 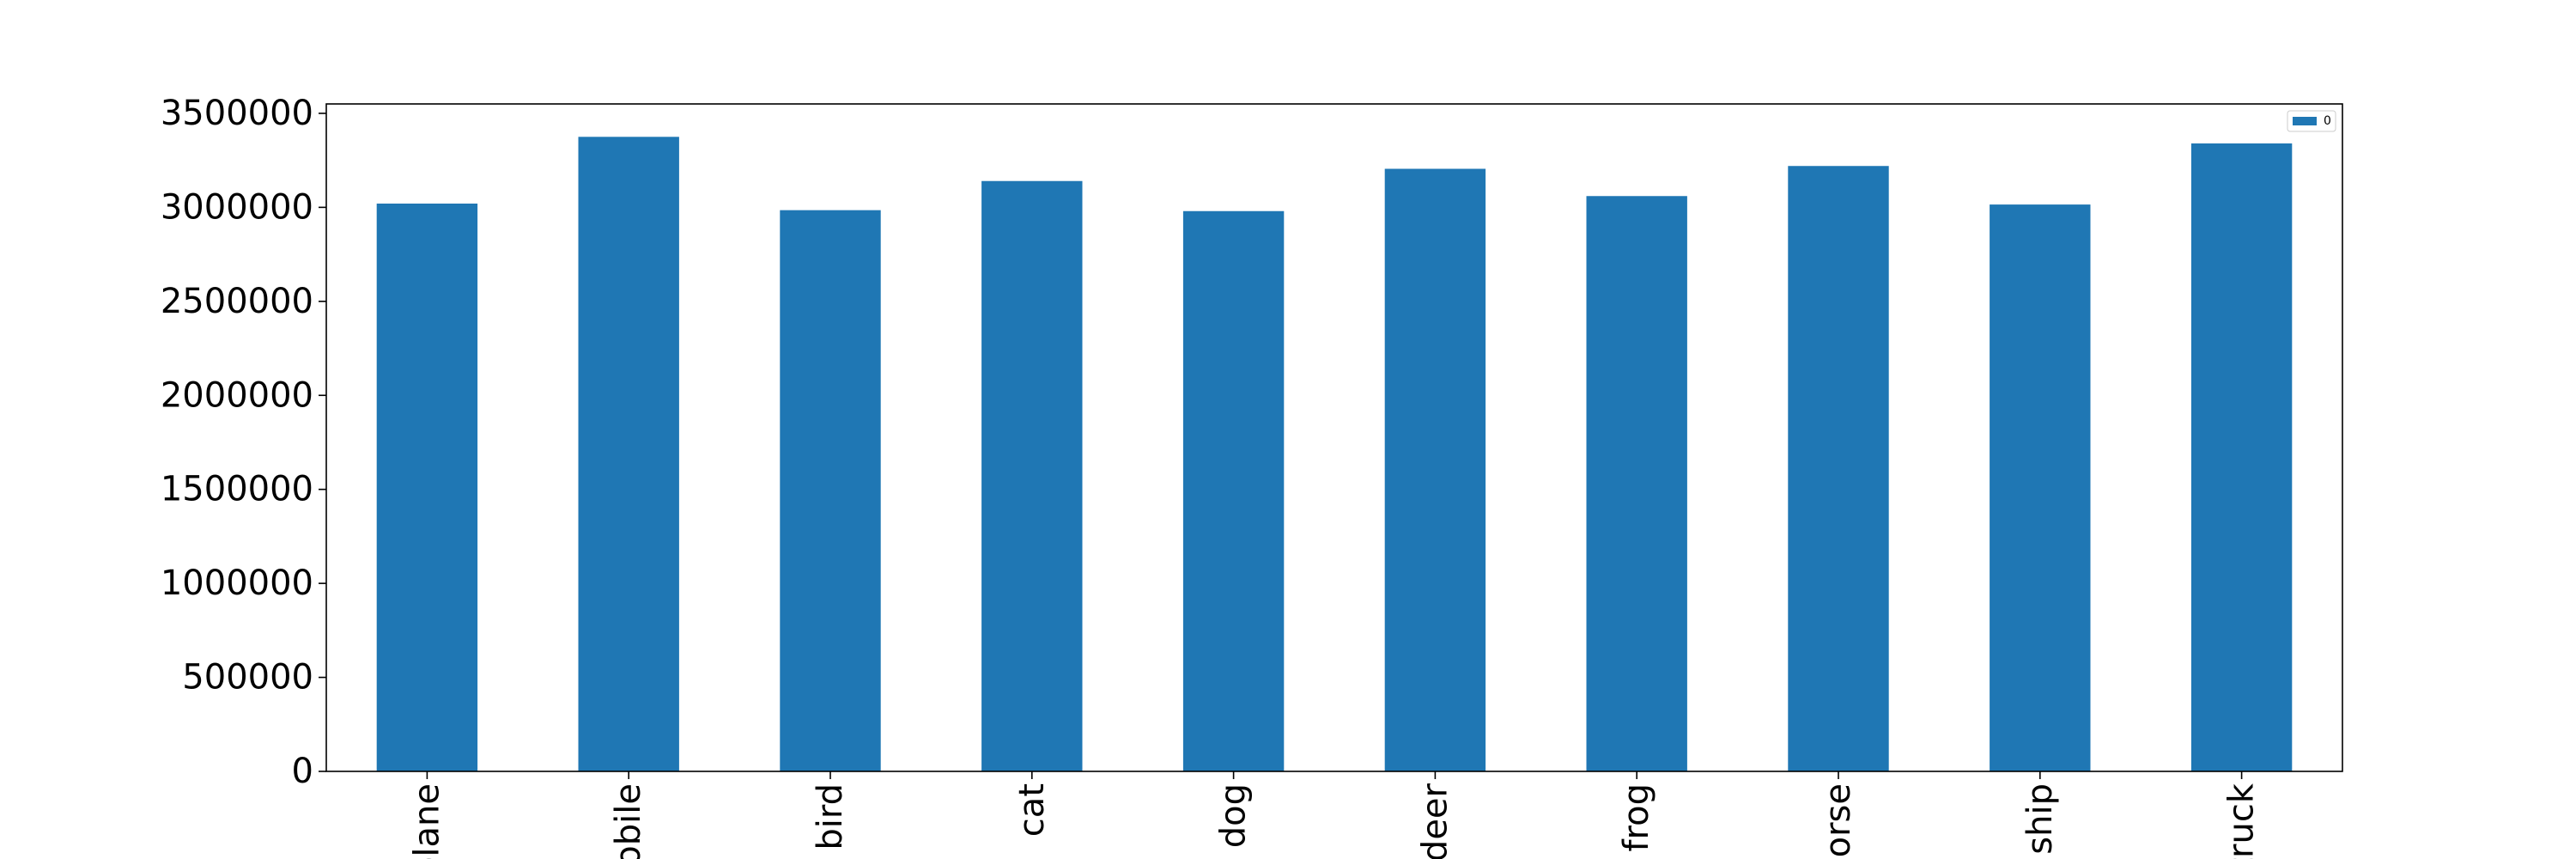 What do you see at coordinates (237, 490) in the screenshot?
I see `y-tick-label: 1500000` at bounding box center [237, 490].